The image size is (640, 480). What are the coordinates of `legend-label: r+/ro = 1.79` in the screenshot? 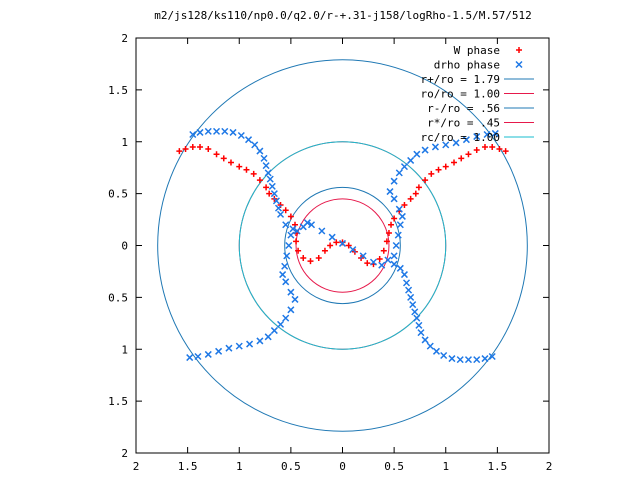 It's located at (460, 79).